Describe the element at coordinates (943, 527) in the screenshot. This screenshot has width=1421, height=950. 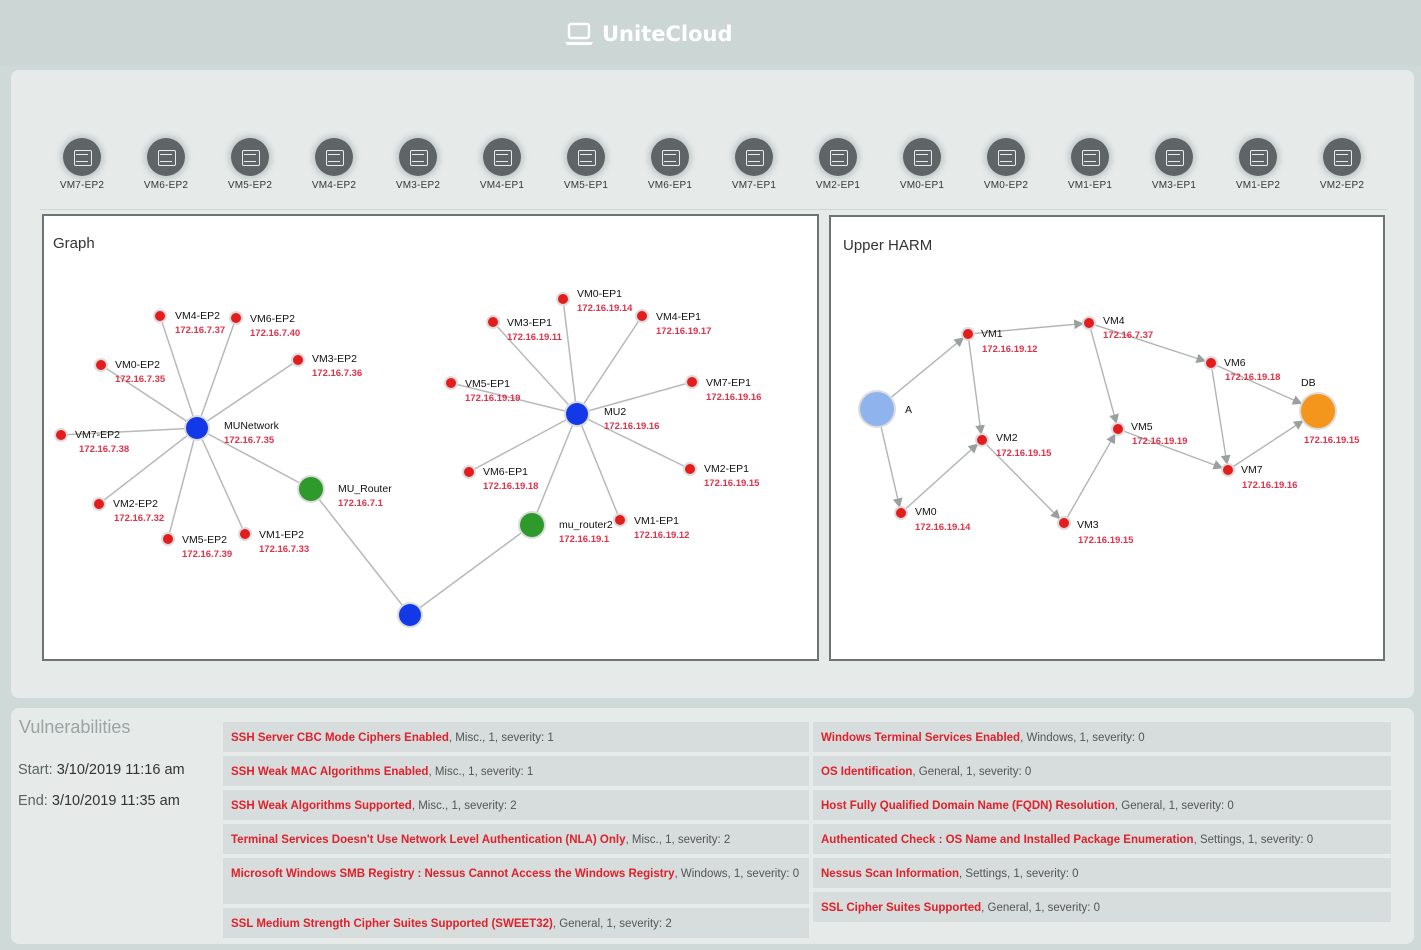
I see `node-ip: 172.16.19.14` at that location.